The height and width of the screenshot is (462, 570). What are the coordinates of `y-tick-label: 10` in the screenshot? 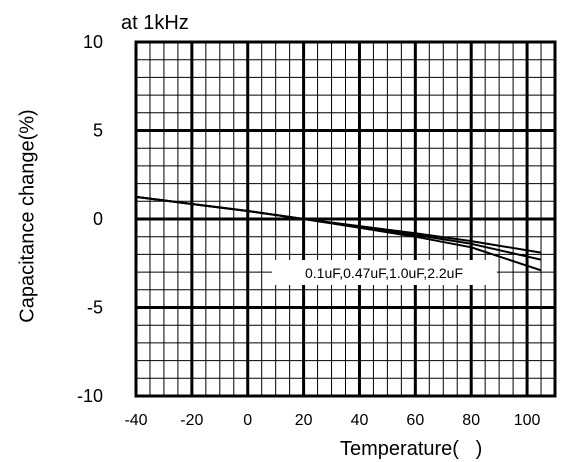 It's located at (93, 42).